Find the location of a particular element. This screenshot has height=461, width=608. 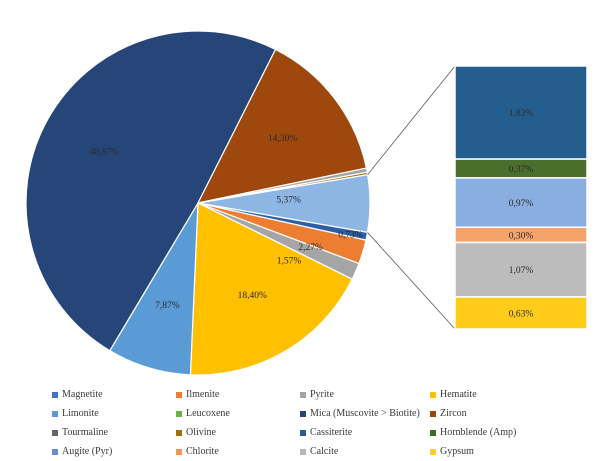

legend-label: Mica (Muscovite > Biotite) is located at coordinates (365, 413).